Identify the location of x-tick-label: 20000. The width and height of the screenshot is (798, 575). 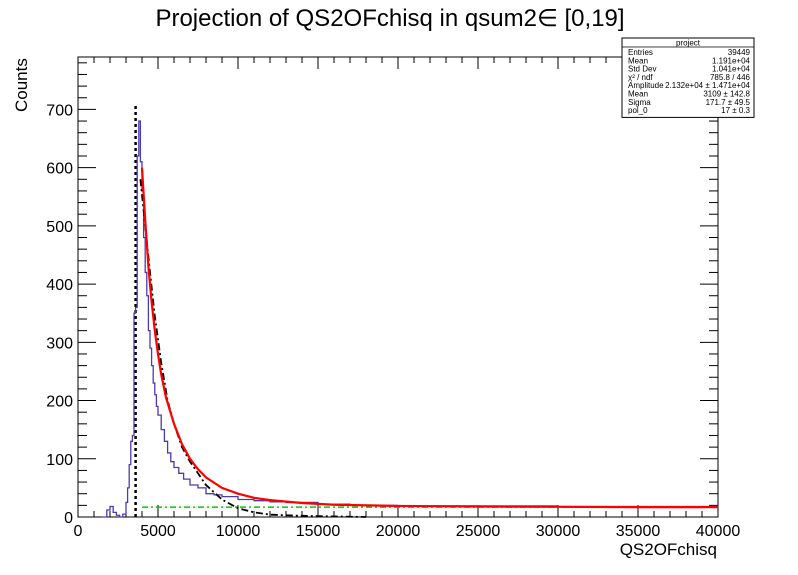
(398, 531).